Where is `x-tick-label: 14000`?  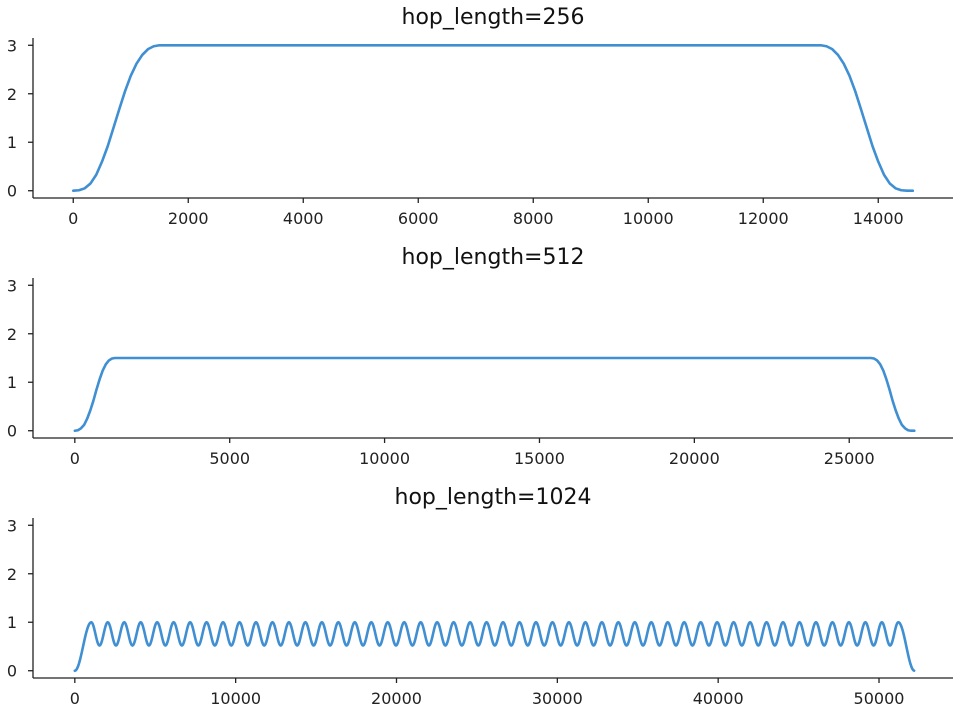
x-tick-label: 14000 is located at coordinates (878, 218).